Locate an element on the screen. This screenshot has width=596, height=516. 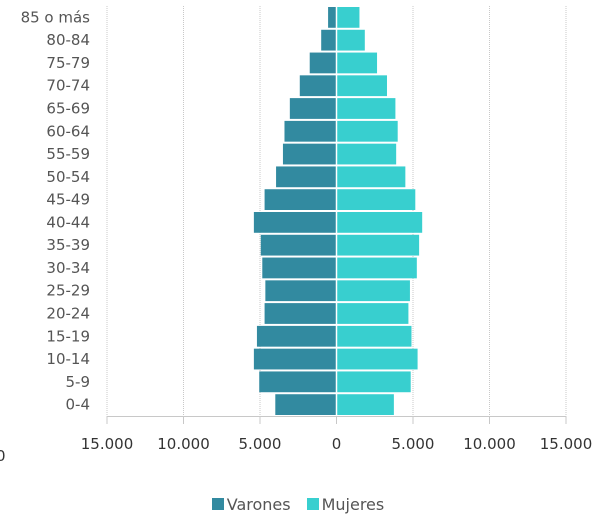
category-label: 50-54 is located at coordinates (68, 177).